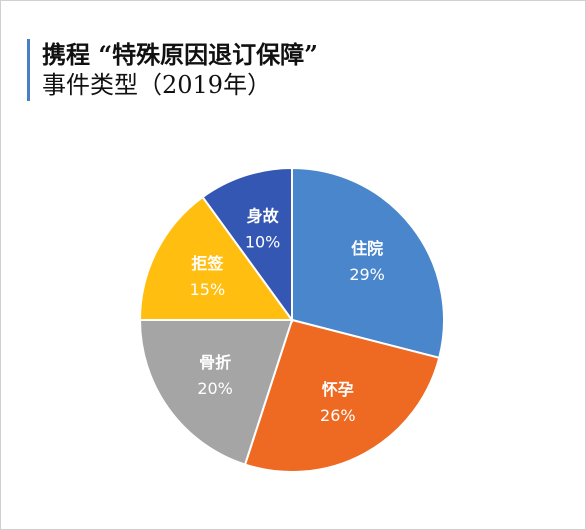 Image resolution: width=586 pixels, height=530 pixels. What do you see at coordinates (157, 85) in the screenshot?
I see `chart-subtitle: 事件类型（2019年）` at bounding box center [157, 85].